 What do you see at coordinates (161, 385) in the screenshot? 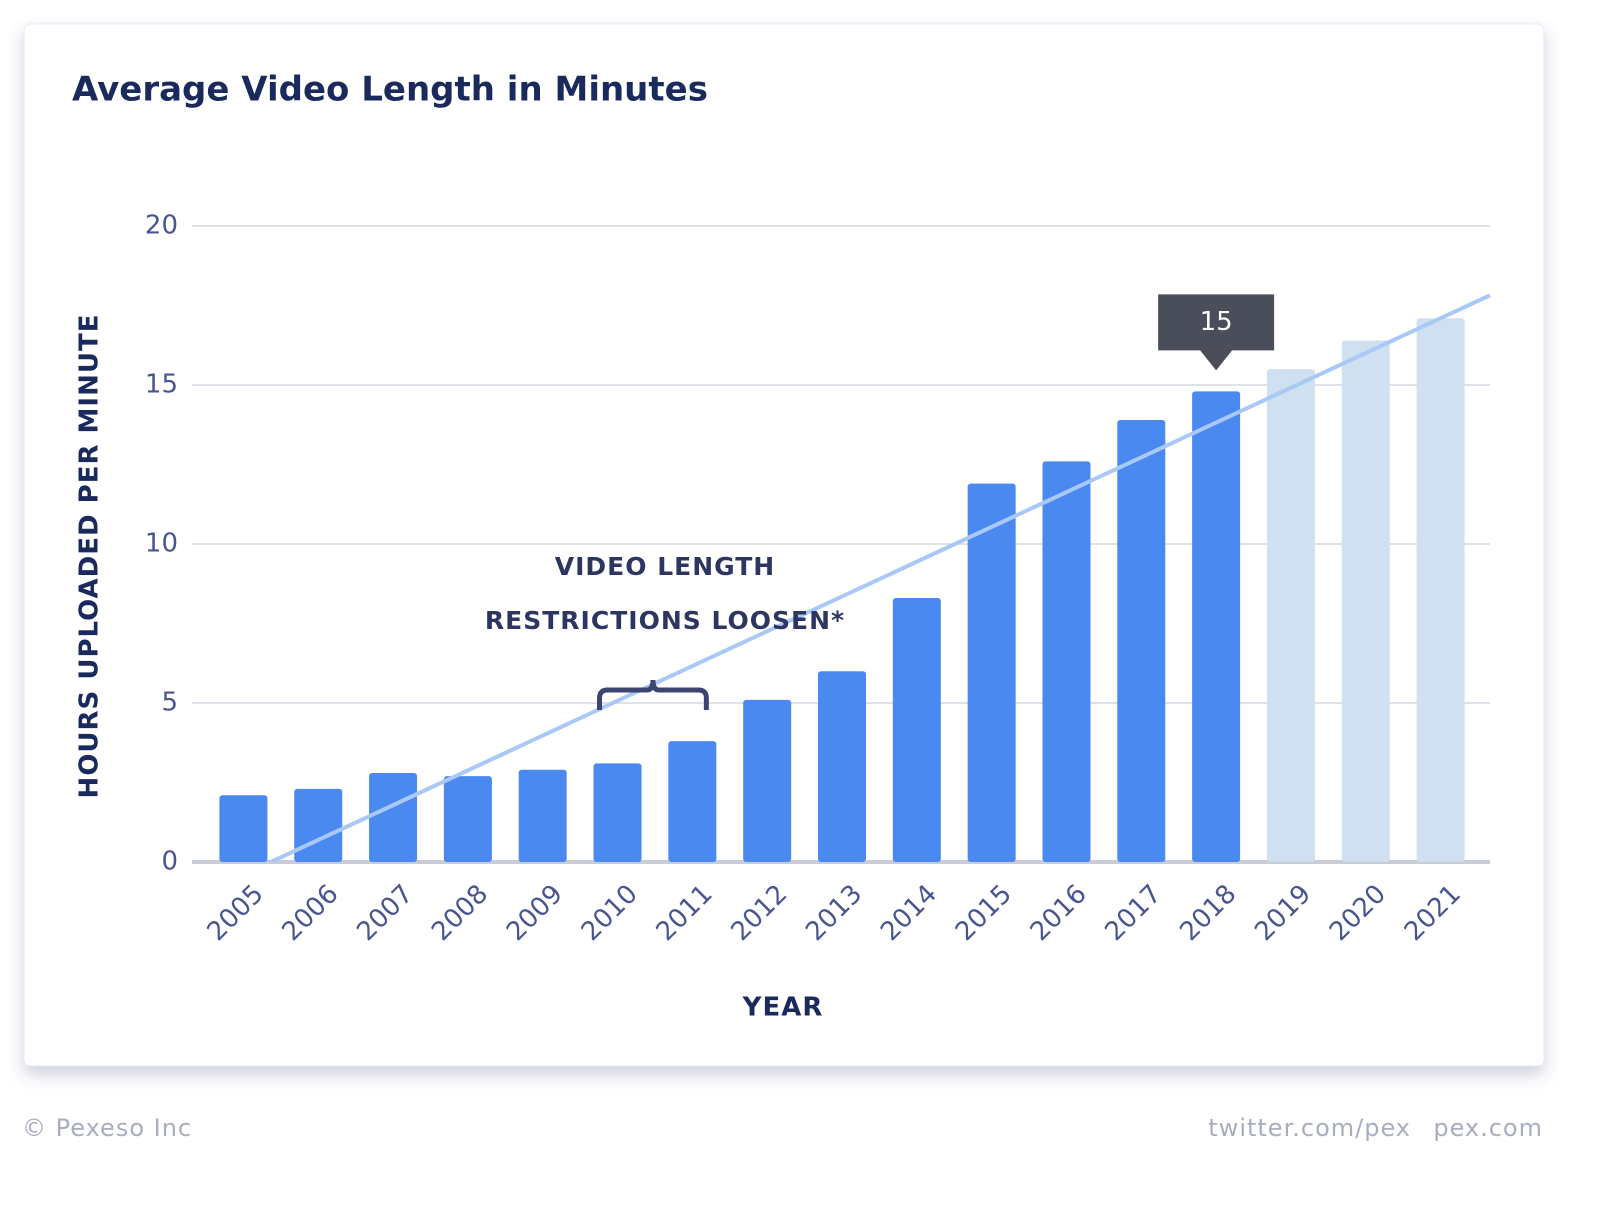
I see `y-tick-label: 15` at bounding box center [161, 385].